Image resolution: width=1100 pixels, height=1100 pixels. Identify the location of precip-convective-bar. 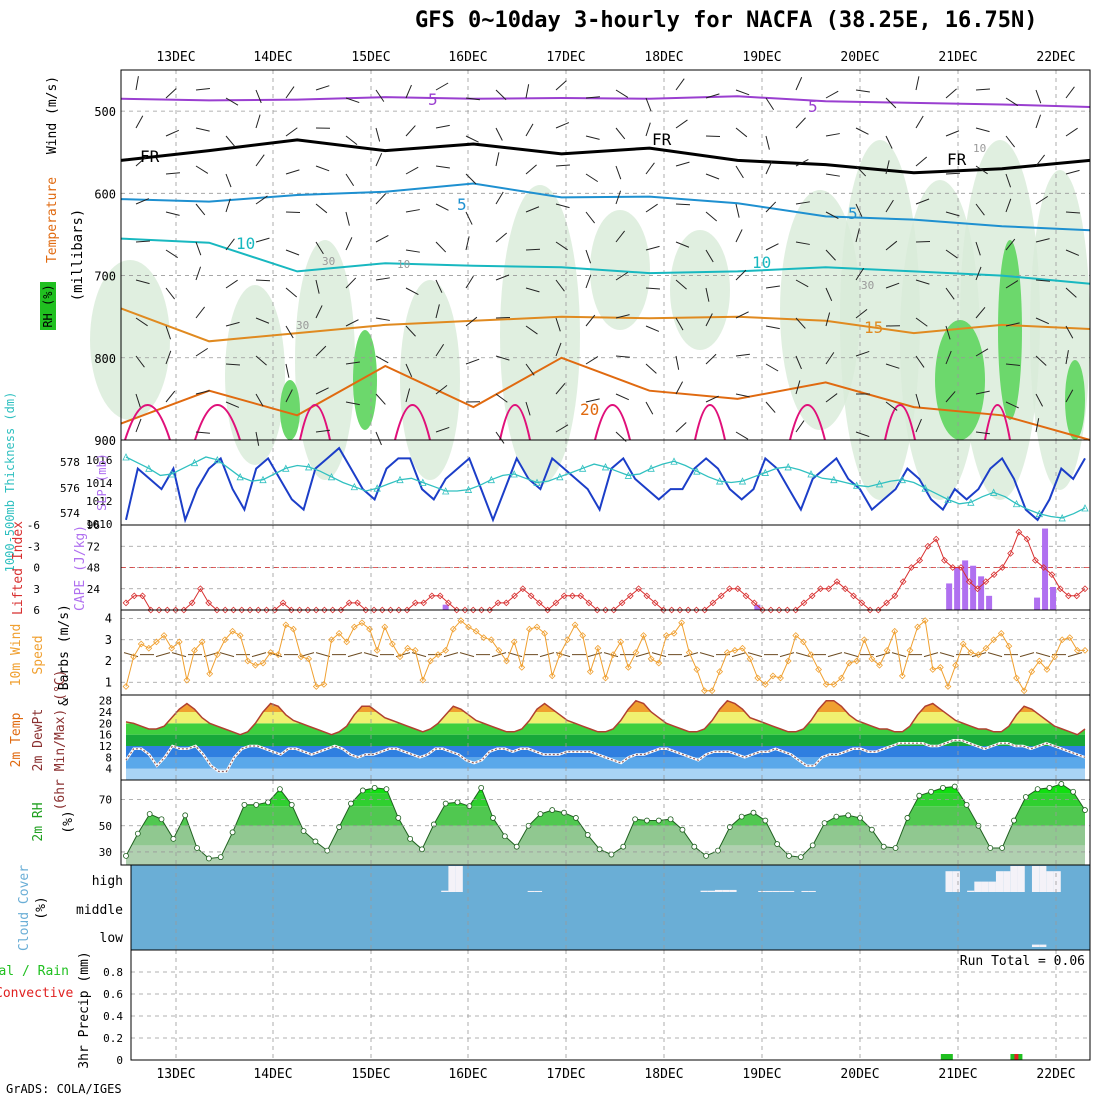
(1016, 1057).